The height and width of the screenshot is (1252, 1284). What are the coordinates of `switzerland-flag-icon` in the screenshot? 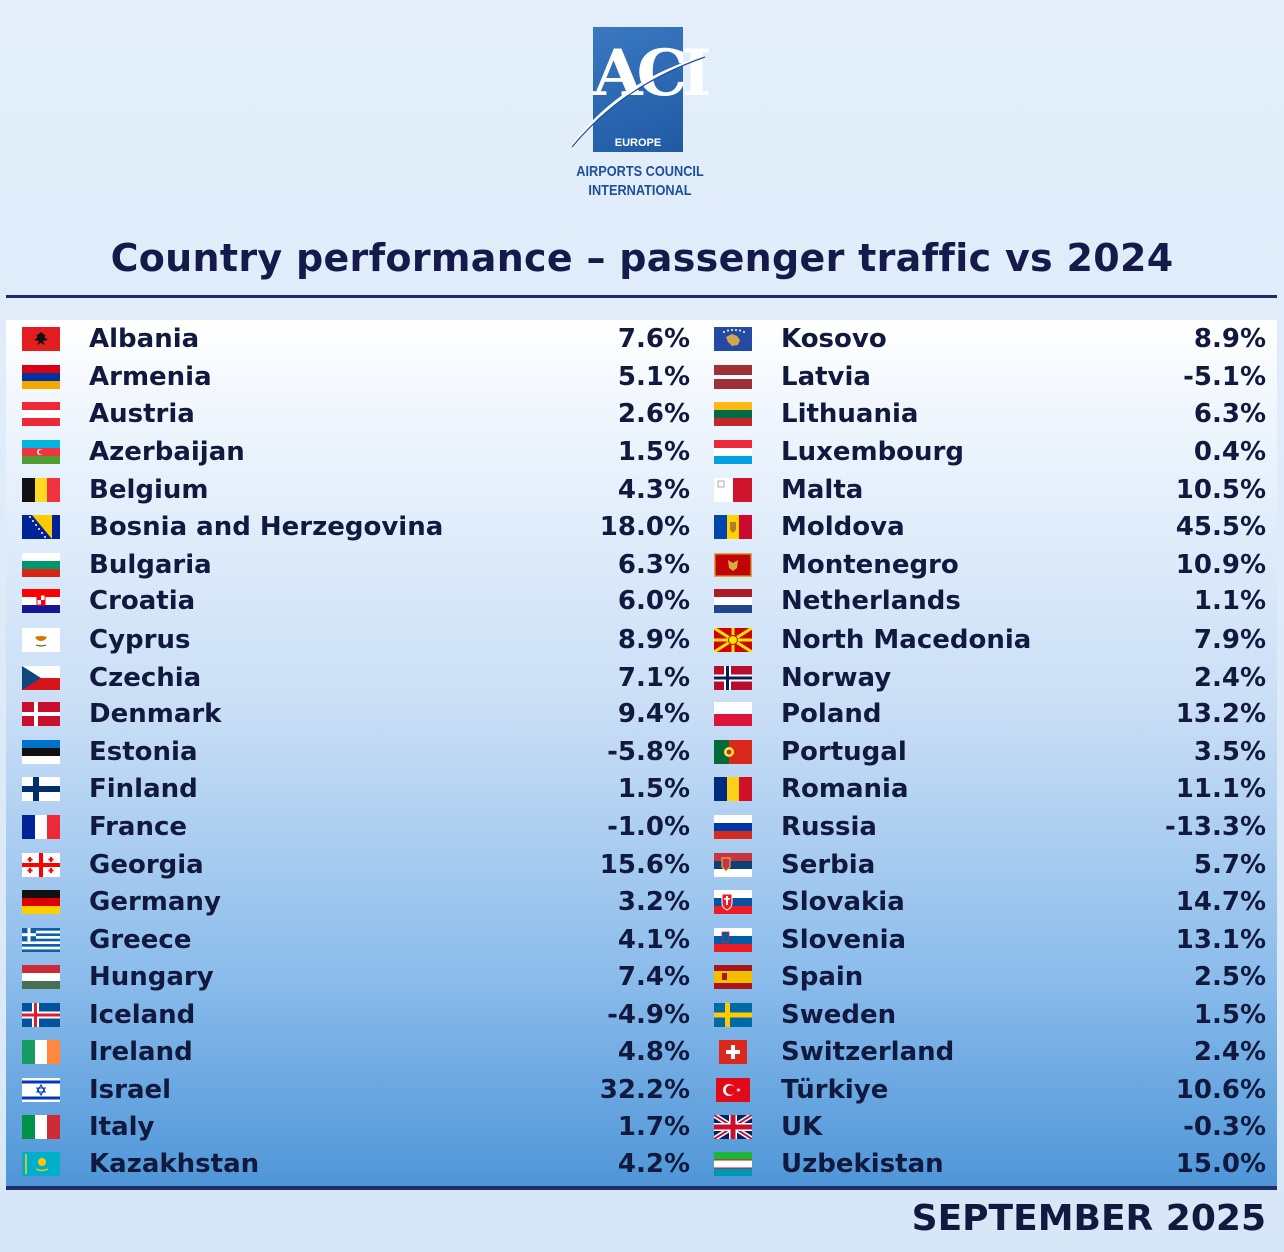 It's located at (733, 1052).